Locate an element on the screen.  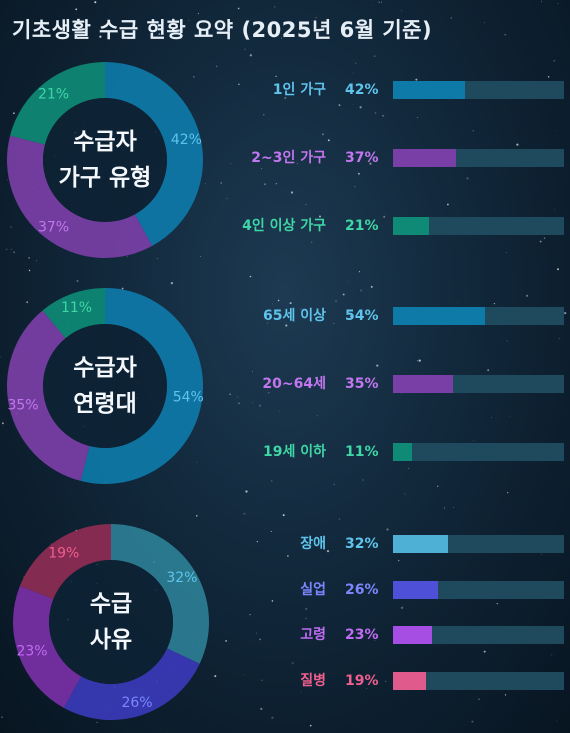
bar-row: 1인 가구 42% is located at coordinates (285, 90).